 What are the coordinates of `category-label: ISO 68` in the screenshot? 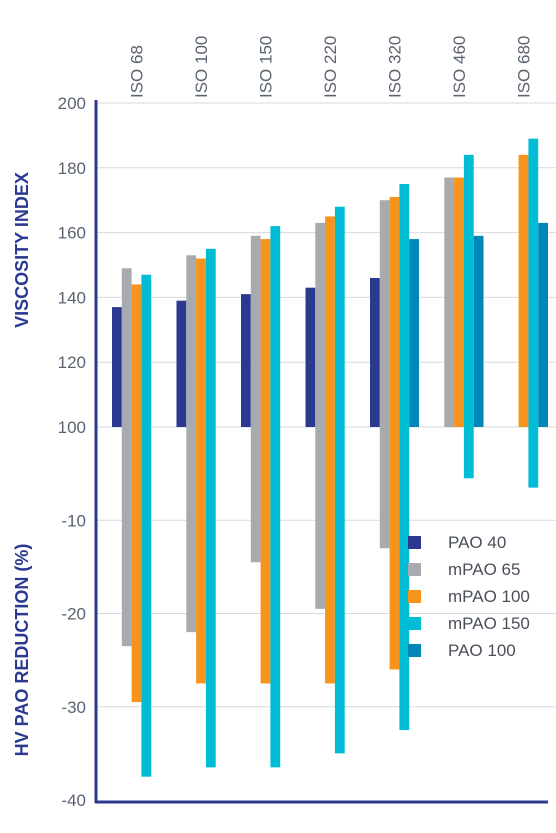 It's located at (137, 71).